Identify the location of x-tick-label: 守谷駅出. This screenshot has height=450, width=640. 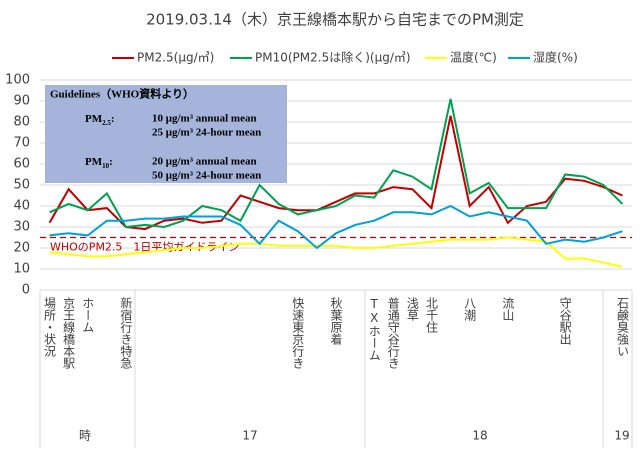
(565, 321).